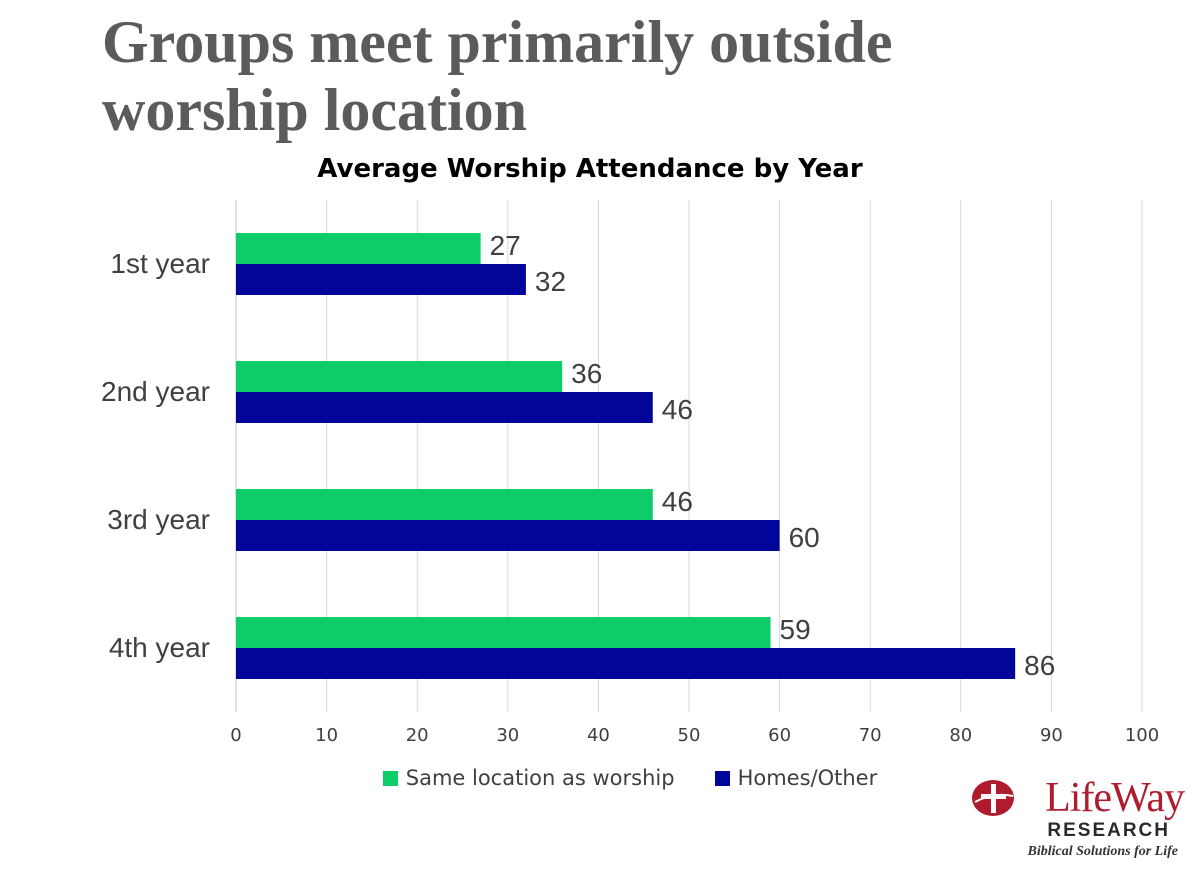  I want to click on logo-name: LifeWay, so click(1115, 798).